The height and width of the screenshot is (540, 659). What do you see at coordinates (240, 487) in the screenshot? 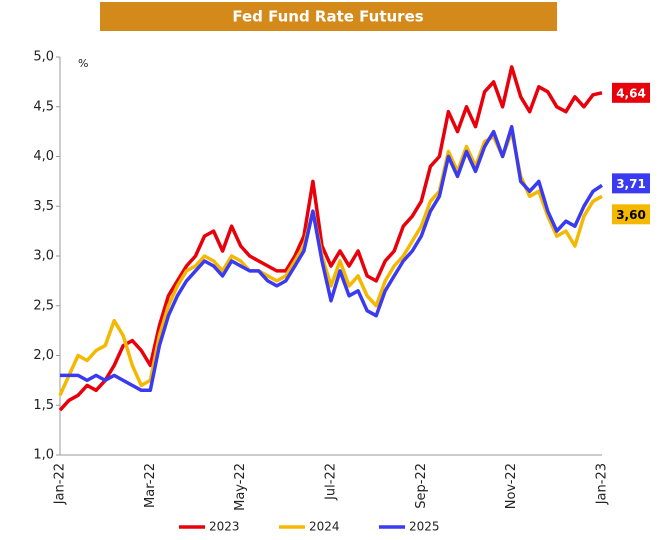
I see `x-tick-label: May-22` at bounding box center [240, 487].